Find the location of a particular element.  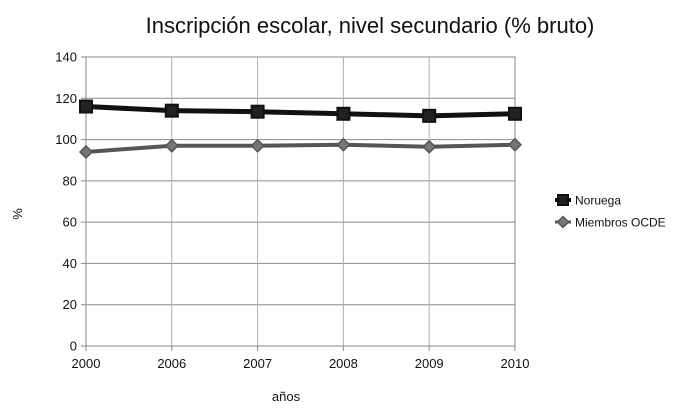

x-tick-label: 2007 is located at coordinates (257, 363).